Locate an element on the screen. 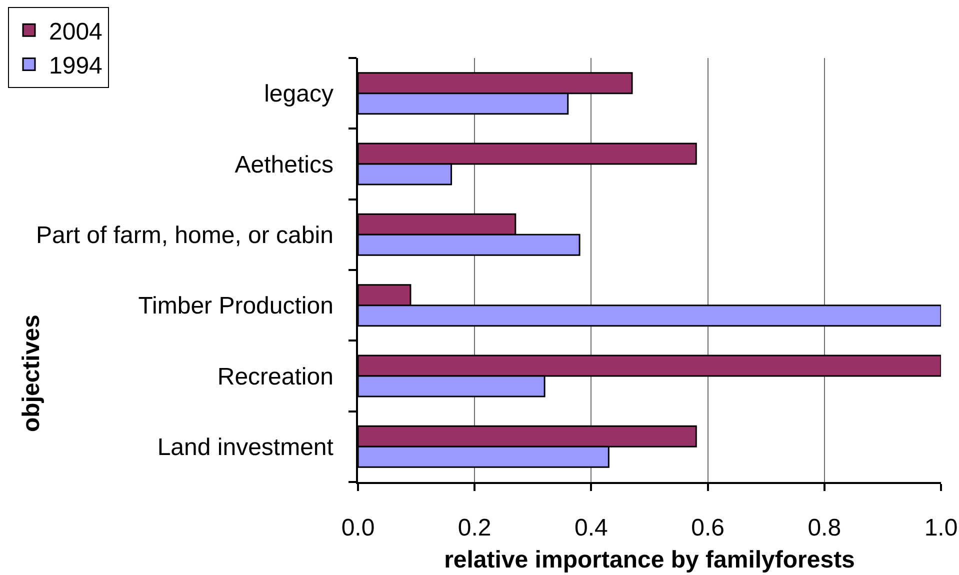 Image resolution: width=959 pixels, height=575 pixels. x-axis-title: relative importance by familyforests is located at coordinates (649, 560).